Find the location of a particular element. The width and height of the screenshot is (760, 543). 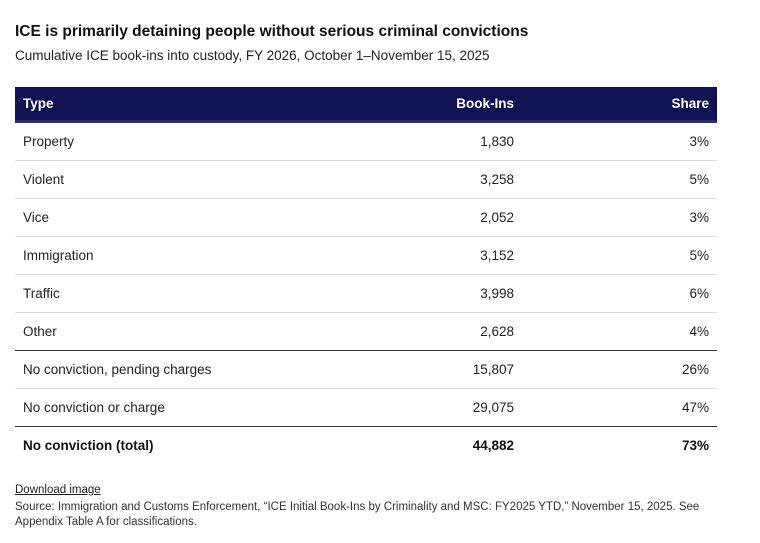

table-header-row: Type Book-Ins Share is located at coordinates (366, 105).